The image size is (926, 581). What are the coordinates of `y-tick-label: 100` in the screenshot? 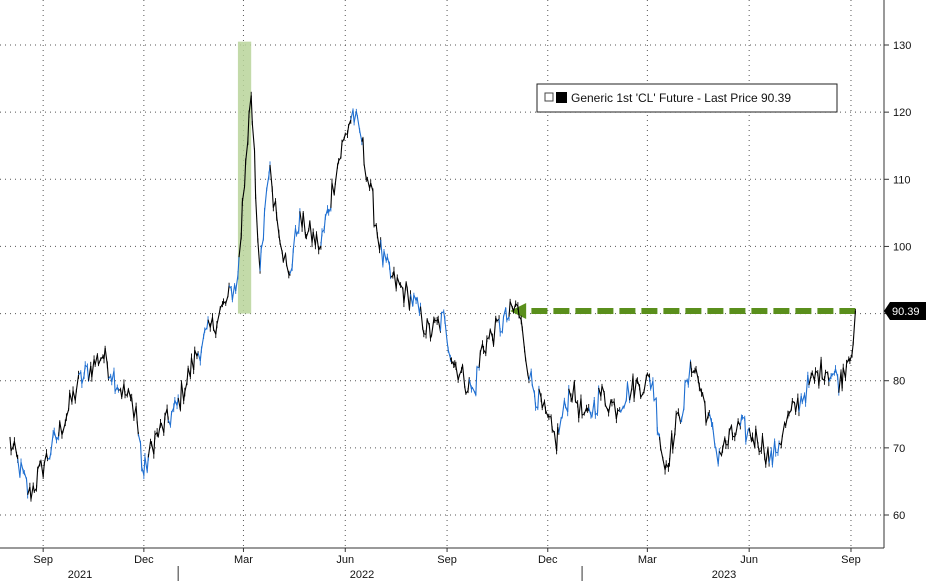 It's located at (902, 247).